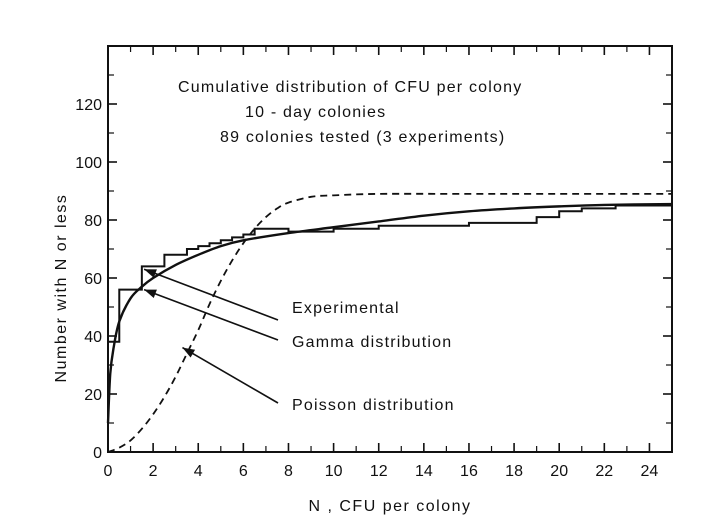  What do you see at coordinates (379, 471) in the screenshot?
I see `x-tick-label: 12` at bounding box center [379, 471].